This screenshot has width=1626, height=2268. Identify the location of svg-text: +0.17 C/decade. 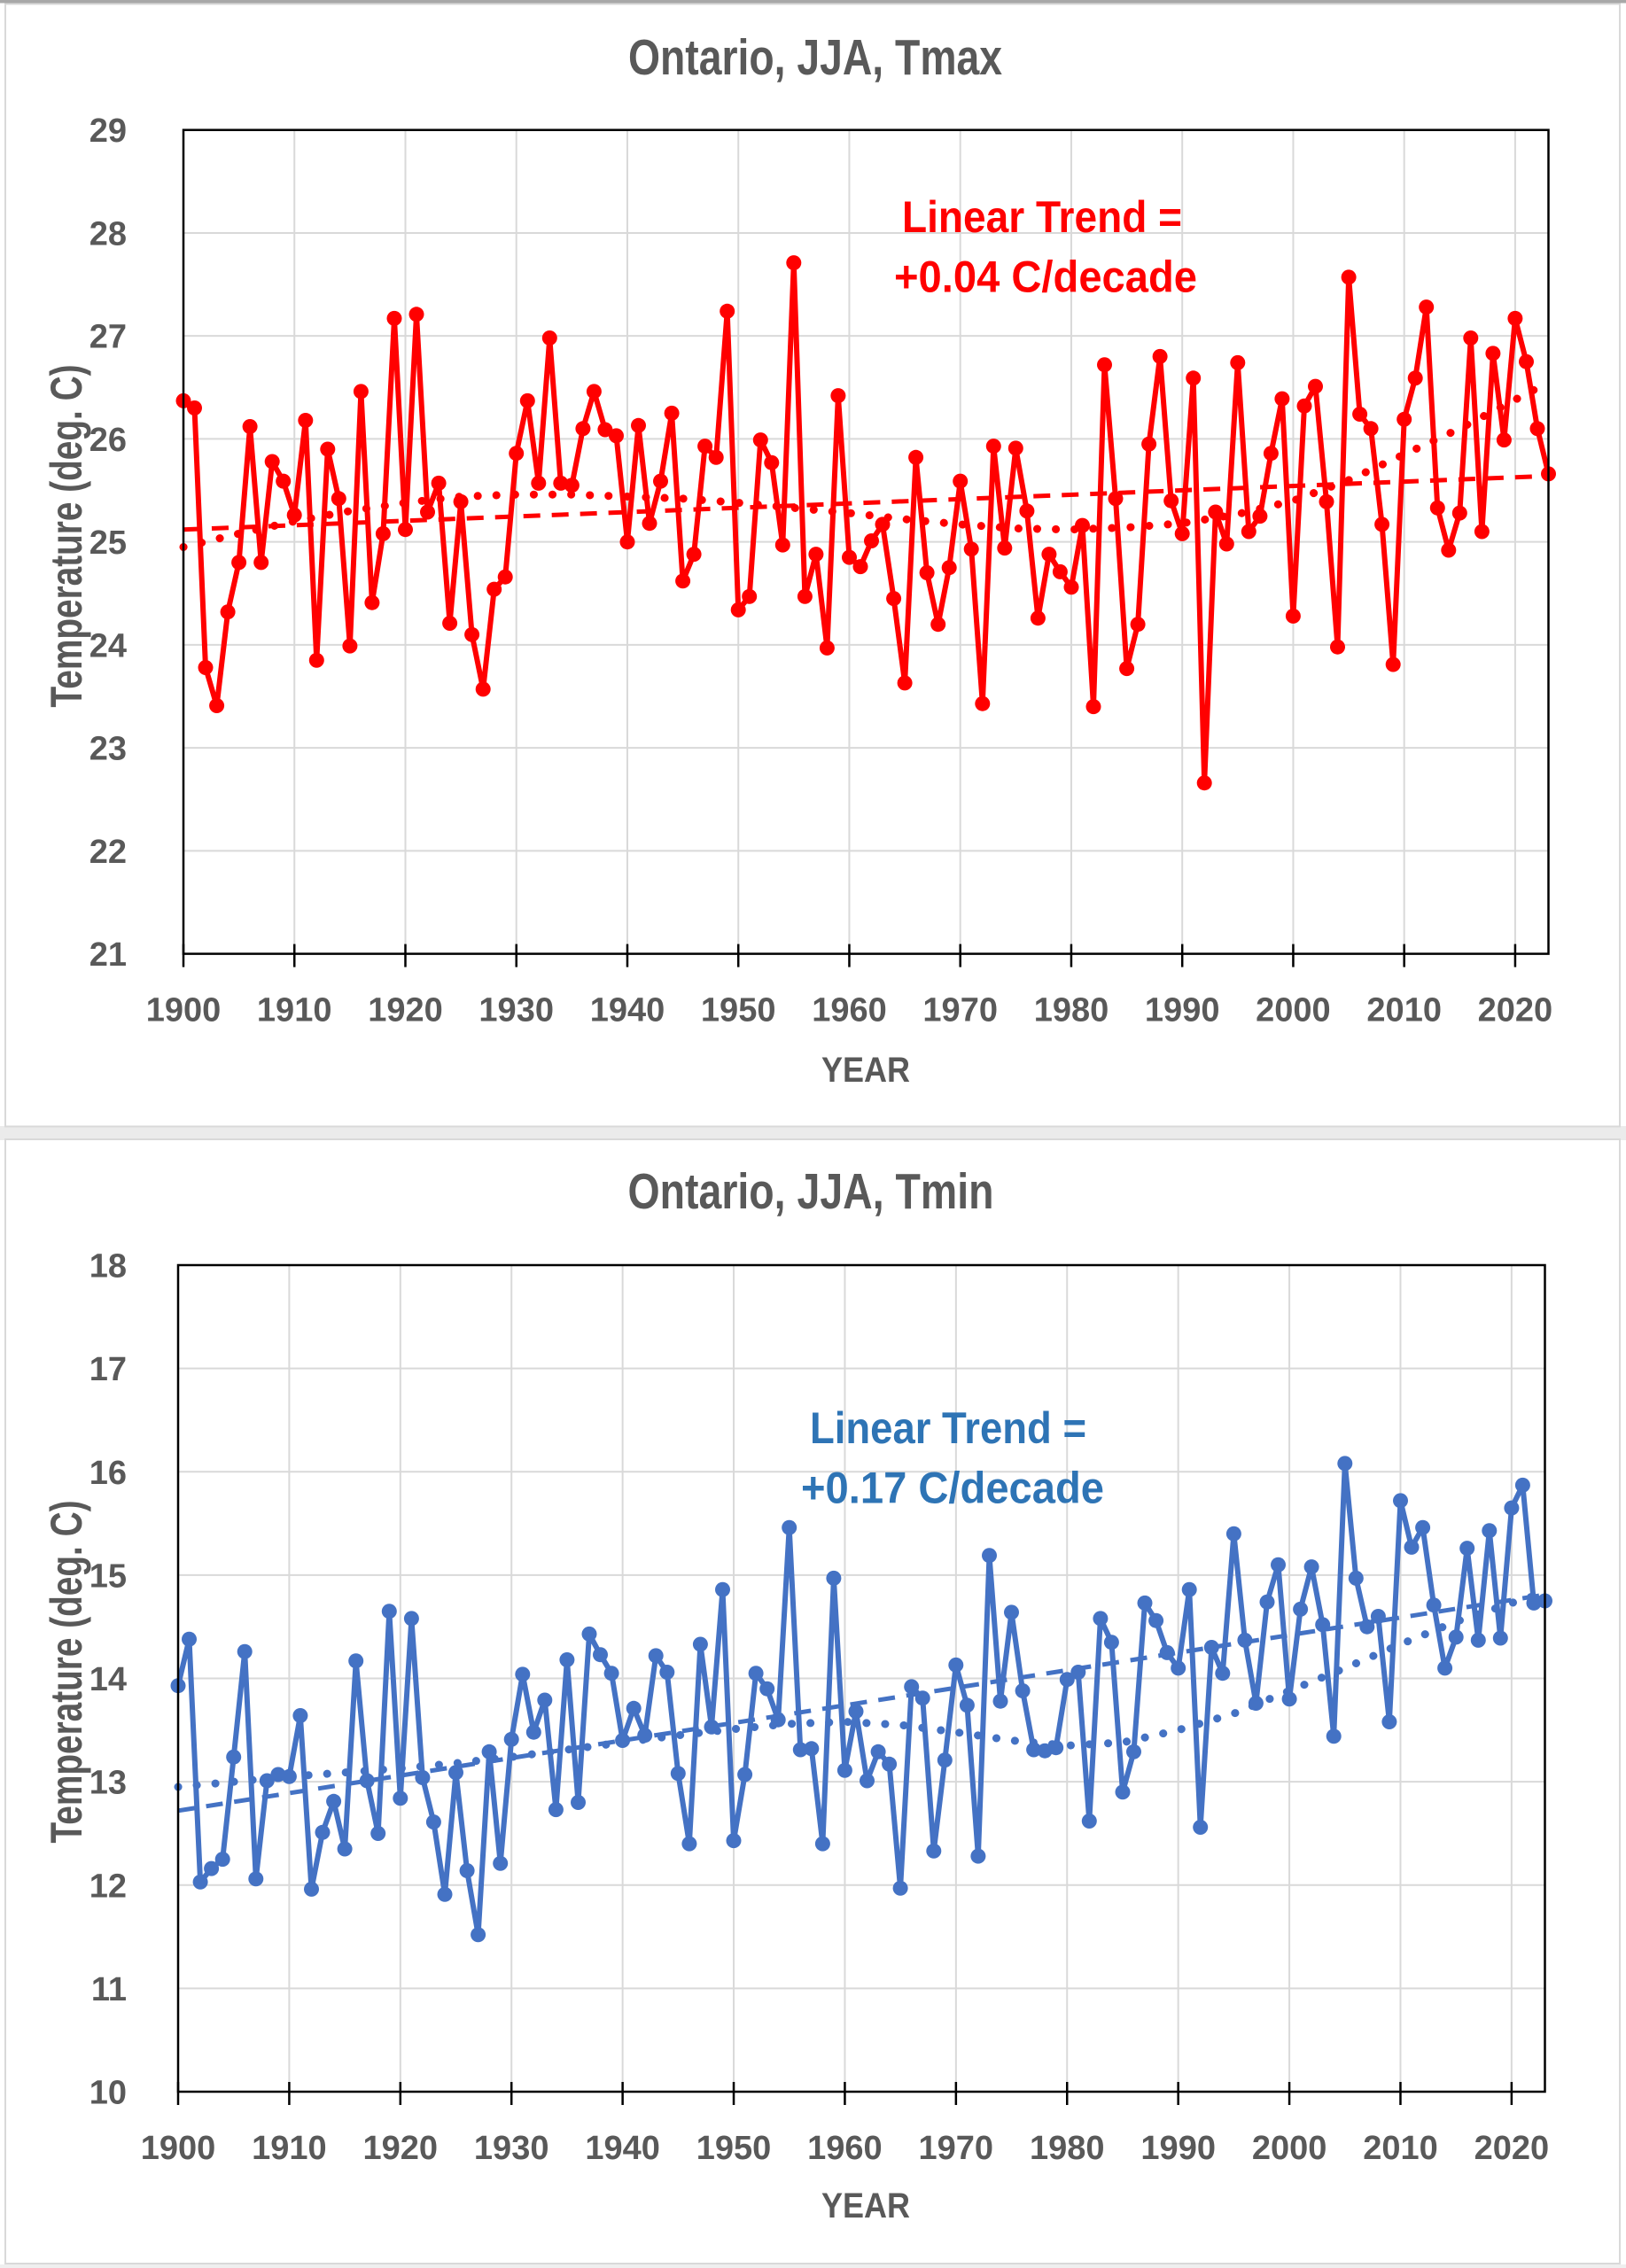
(952, 1488).